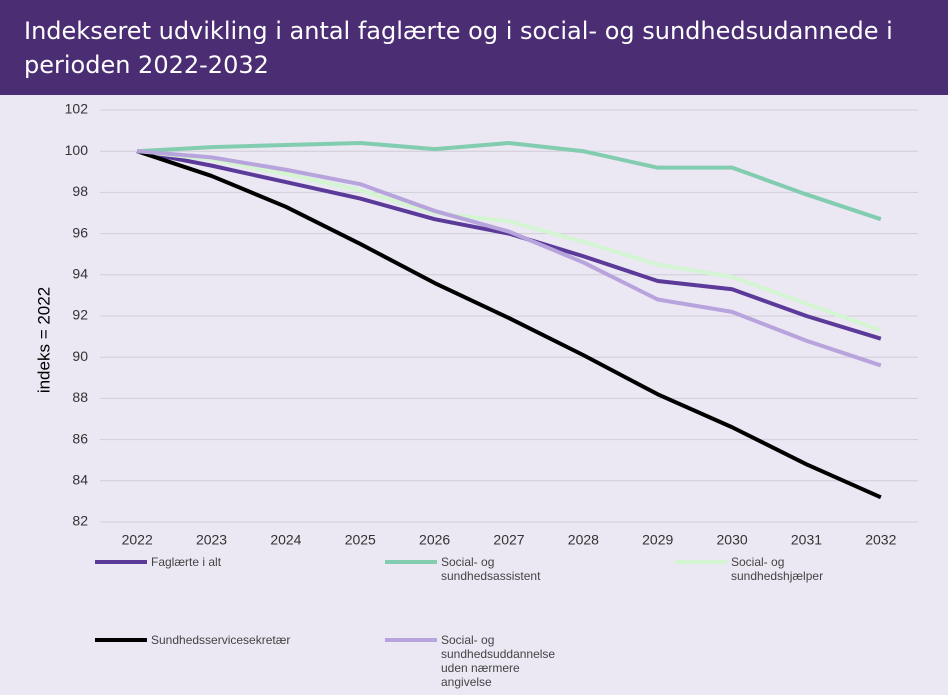  I want to click on x-tick-label: 2028, so click(583, 540).